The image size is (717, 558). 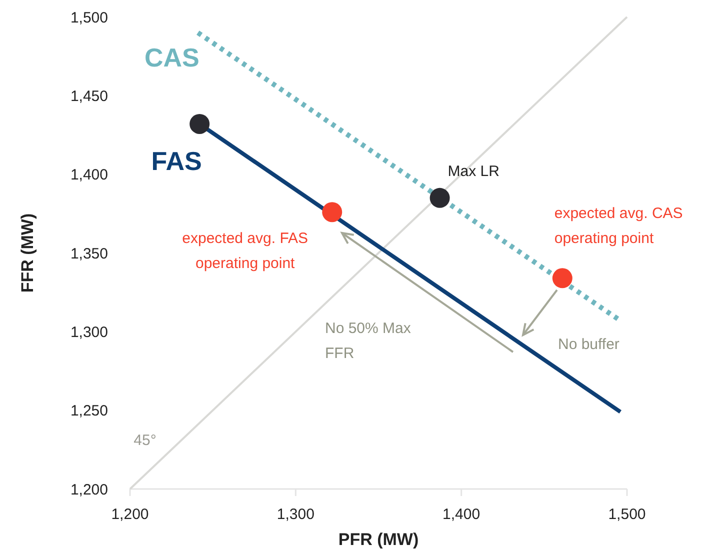 I want to click on x-tick-label: 1,300, so click(x=295, y=514).